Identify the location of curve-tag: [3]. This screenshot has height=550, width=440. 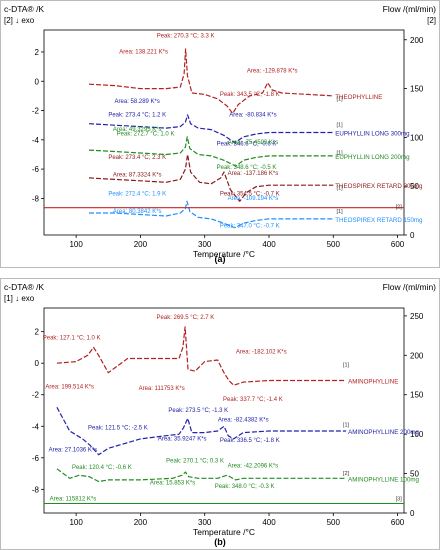
(399, 499).